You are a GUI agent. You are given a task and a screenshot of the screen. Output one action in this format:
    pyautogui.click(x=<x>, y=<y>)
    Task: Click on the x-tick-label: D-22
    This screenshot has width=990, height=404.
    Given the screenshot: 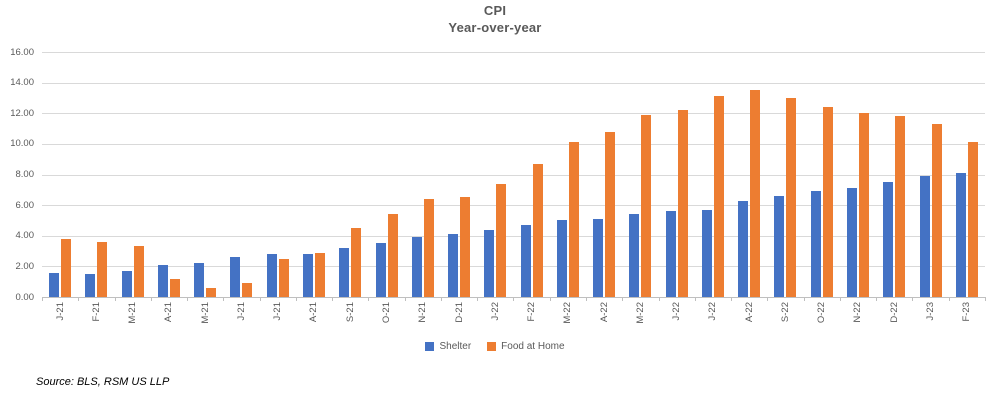 What is the action you would take?
    pyautogui.click(x=894, y=312)
    